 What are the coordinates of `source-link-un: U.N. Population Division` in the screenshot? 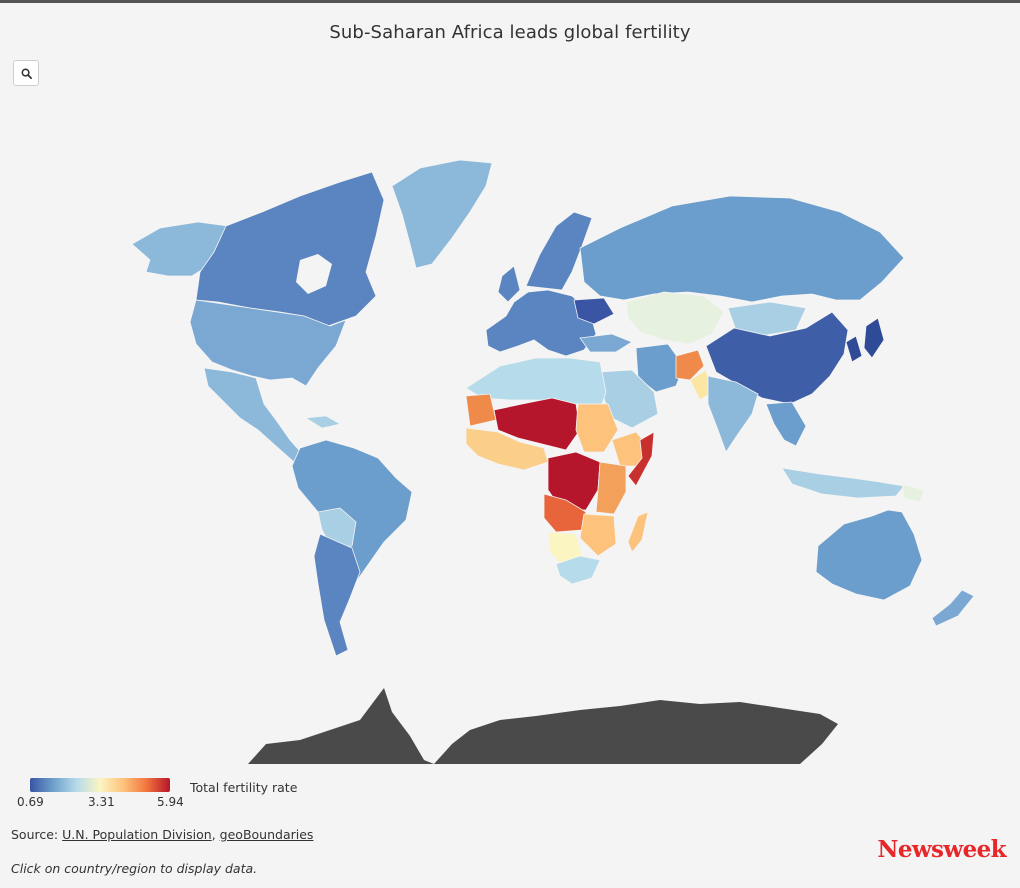 It's located at (137, 834).